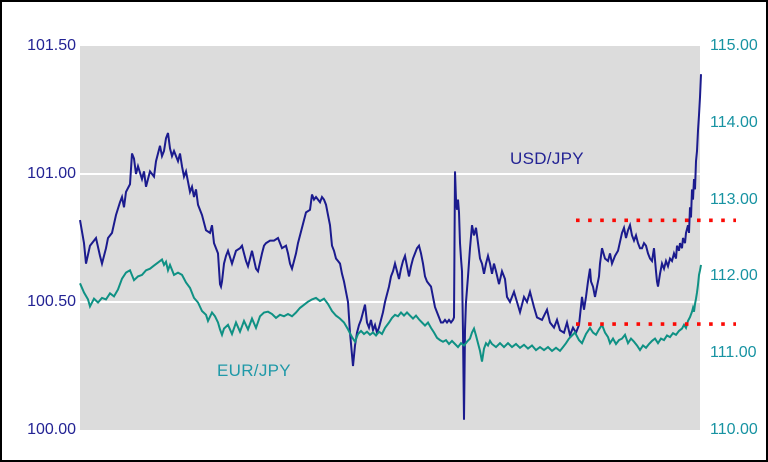 The image size is (768, 462). Describe the element at coordinates (51, 173) in the screenshot. I see `left-axis-tick: 101.00` at that location.